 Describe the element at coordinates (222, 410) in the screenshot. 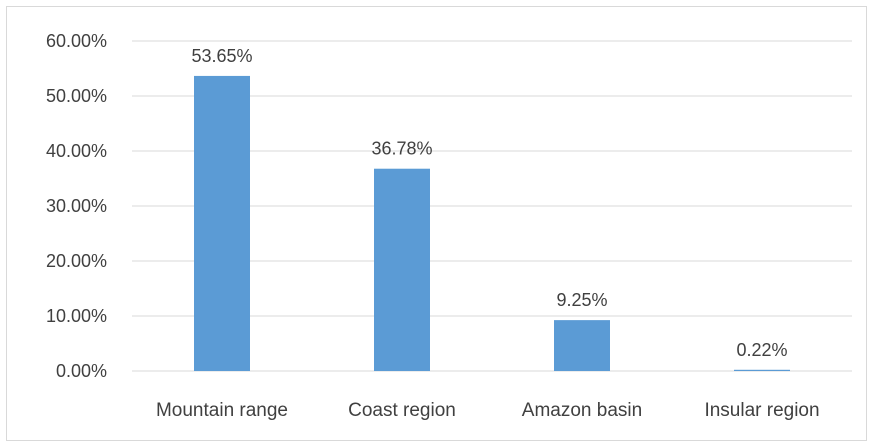

I see `x-category-label: Mountain range` at that location.